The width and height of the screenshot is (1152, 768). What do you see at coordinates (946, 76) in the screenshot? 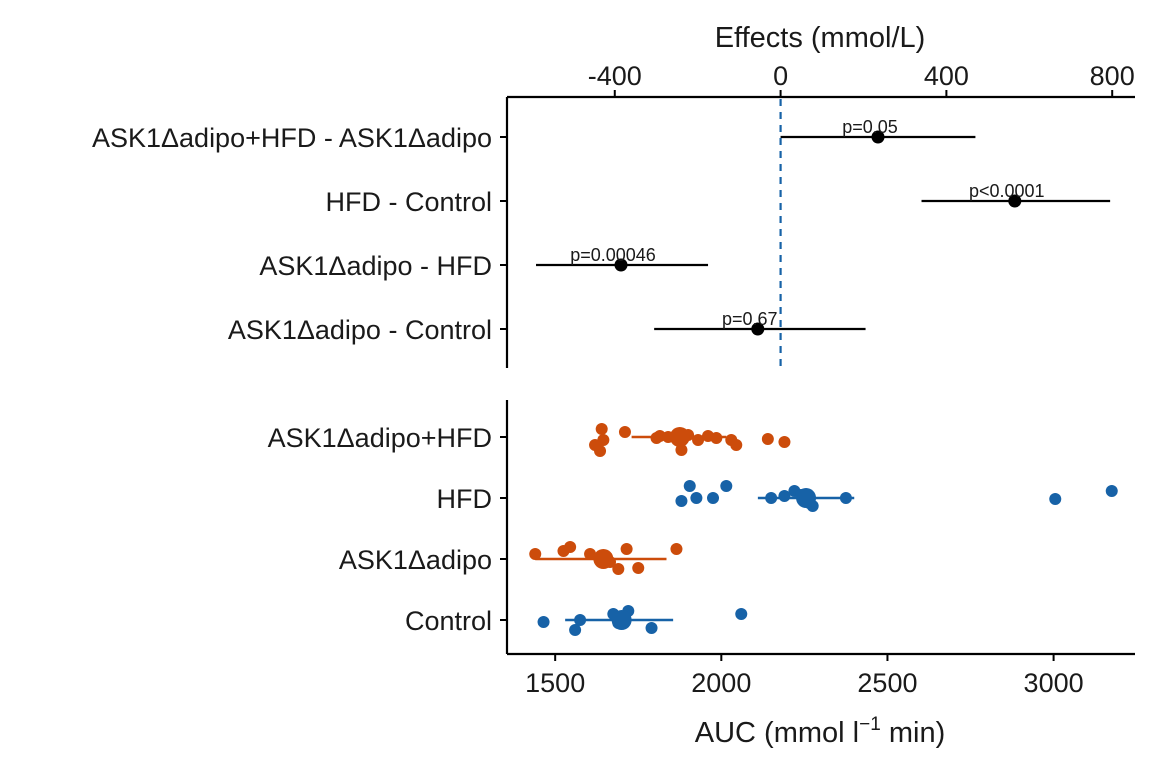
I see `effects-tick-label: 400` at bounding box center [946, 76].